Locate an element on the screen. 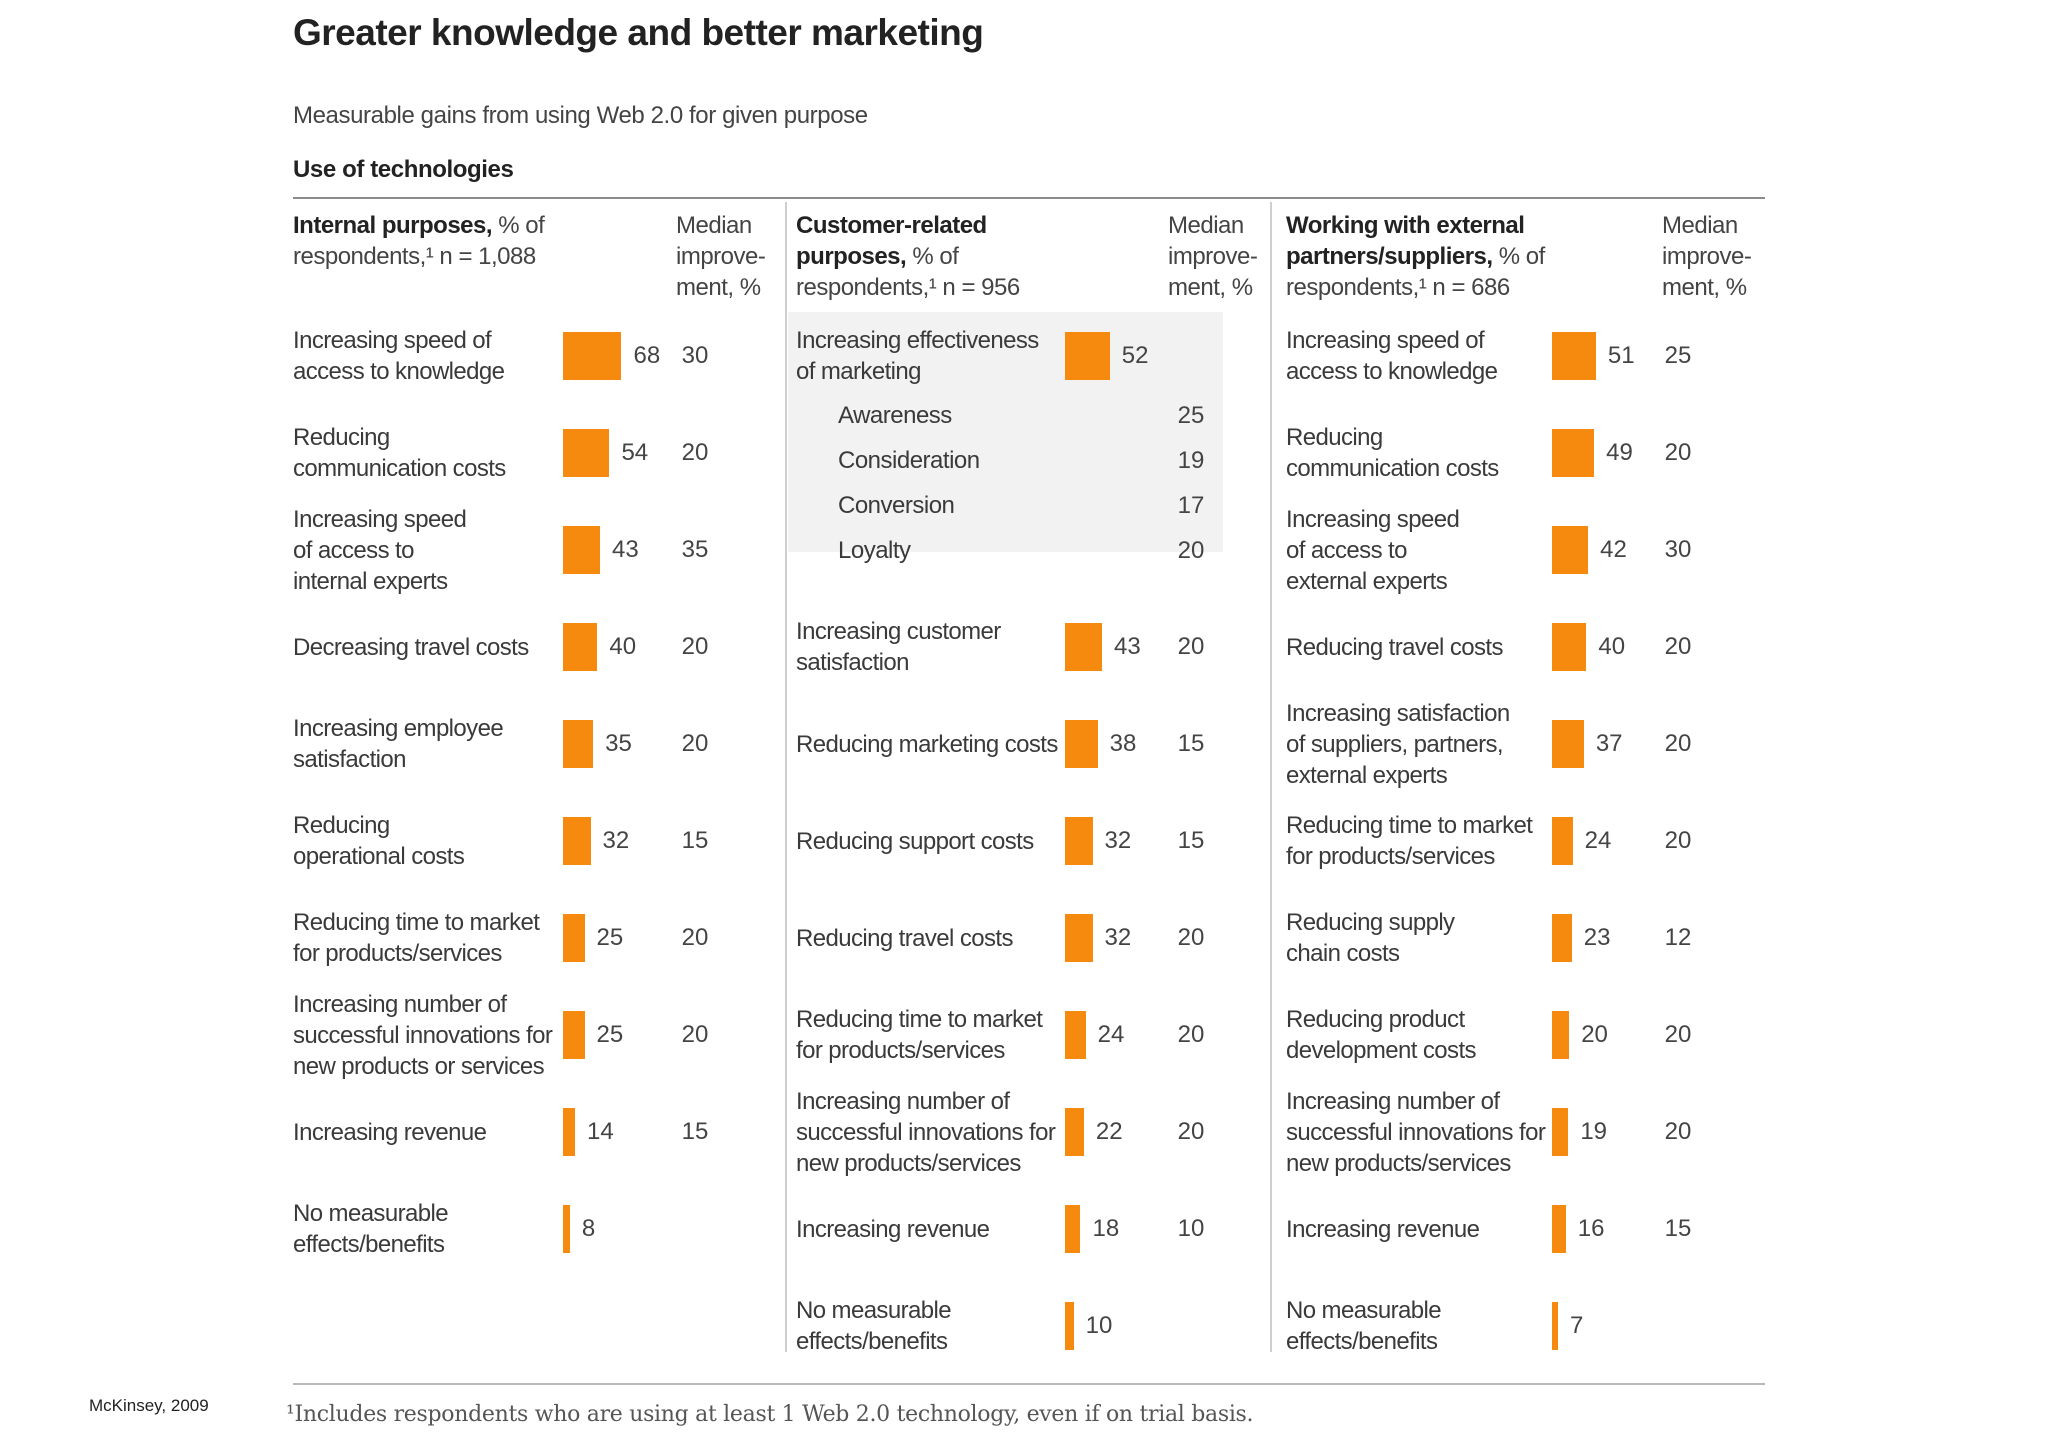 Image resolution: width=2048 pixels, height=1448 pixels. row-label-line: development costs is located at coordinates (1381, 1050).